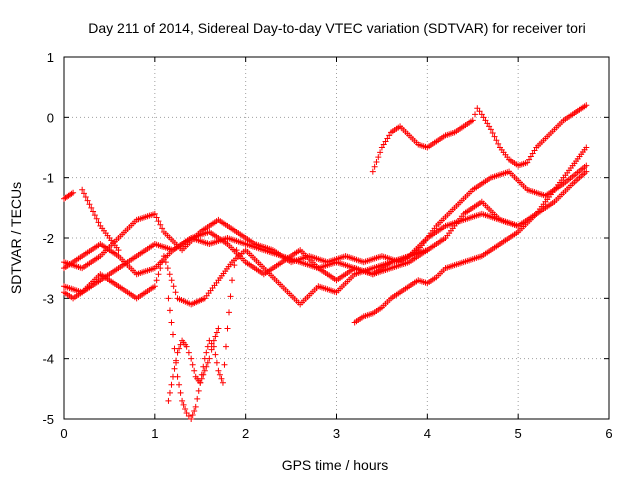 Image resolution: width=640 pixels, height=480 pixels. I want to click on y-tick-label: 1, so click(50, 57).